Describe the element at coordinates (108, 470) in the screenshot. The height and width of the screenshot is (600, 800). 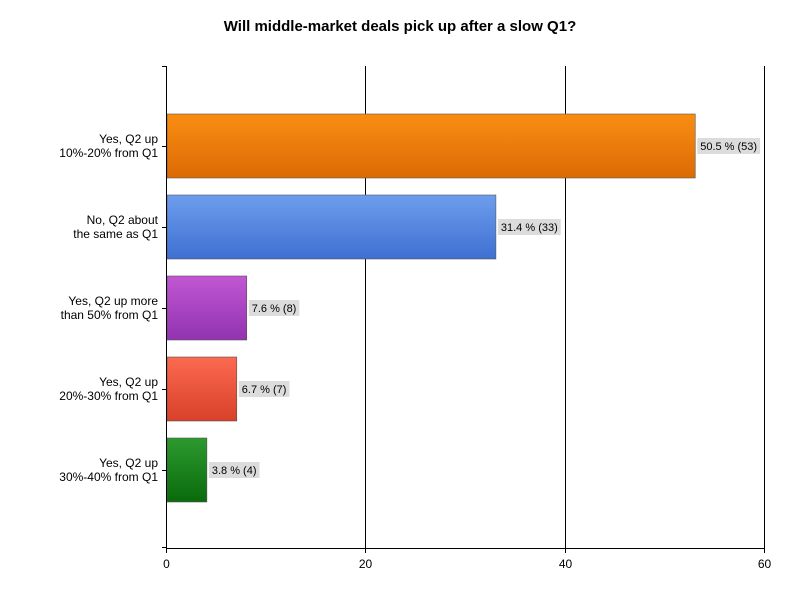
I see `category-label: Yes, Q2 up 30%-40% from Q1` at that location.